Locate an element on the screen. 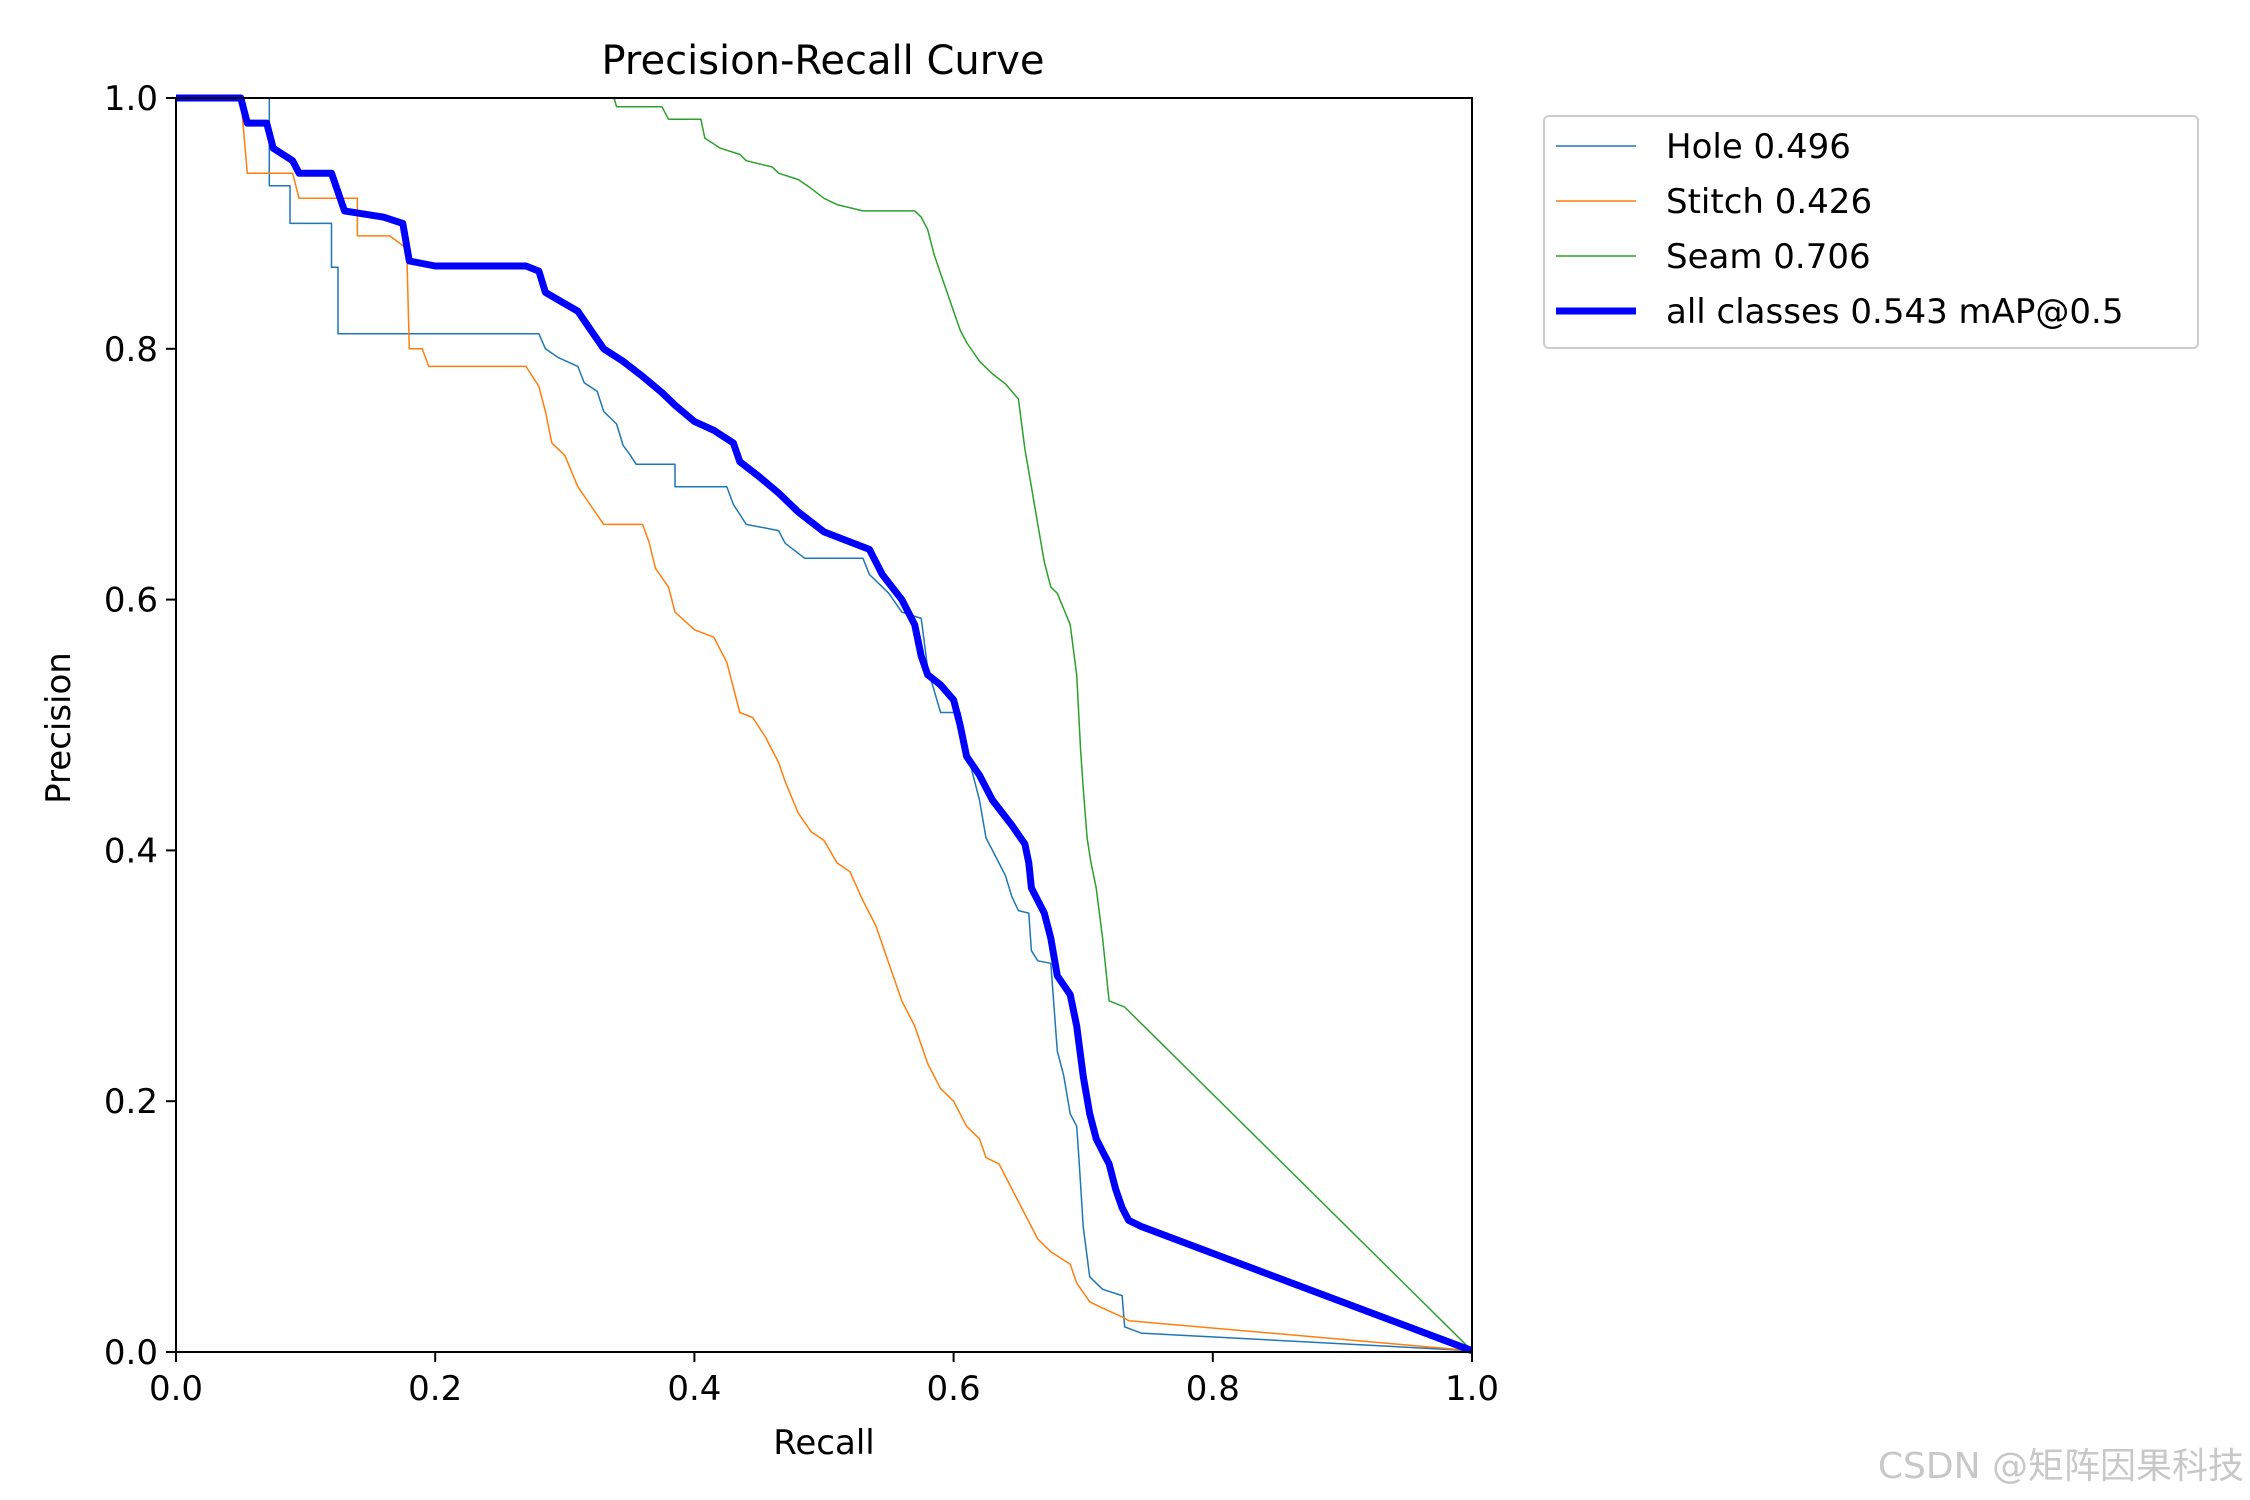  y-tick-label: 0.2 is located at coordinates (131, 1102).